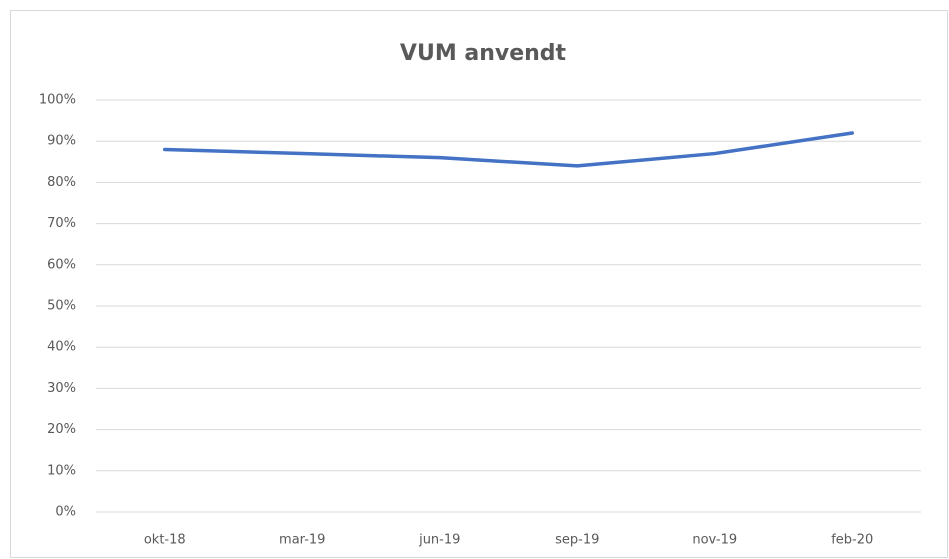 The image size is (949, 559). I want to click on y-tick-label: 10%, so click(61, 470).